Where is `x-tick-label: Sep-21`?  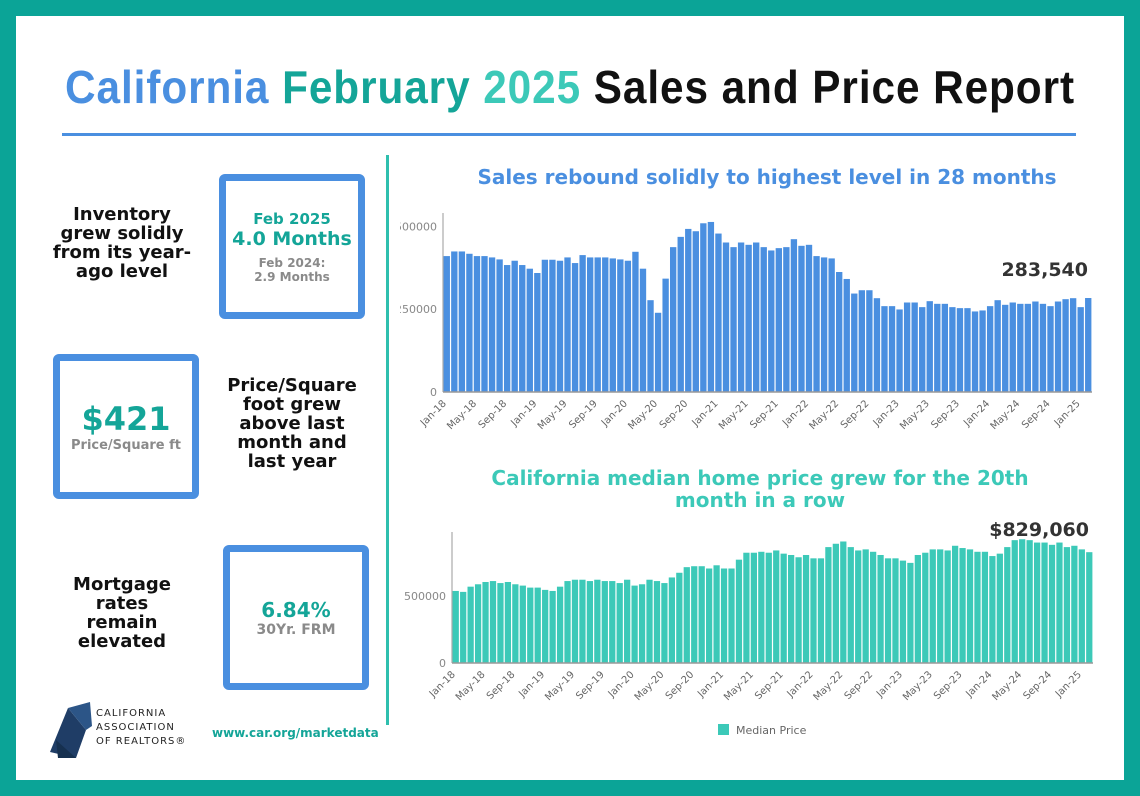 x-tick-label: Sep-21 is located at coordinates (769, 685).